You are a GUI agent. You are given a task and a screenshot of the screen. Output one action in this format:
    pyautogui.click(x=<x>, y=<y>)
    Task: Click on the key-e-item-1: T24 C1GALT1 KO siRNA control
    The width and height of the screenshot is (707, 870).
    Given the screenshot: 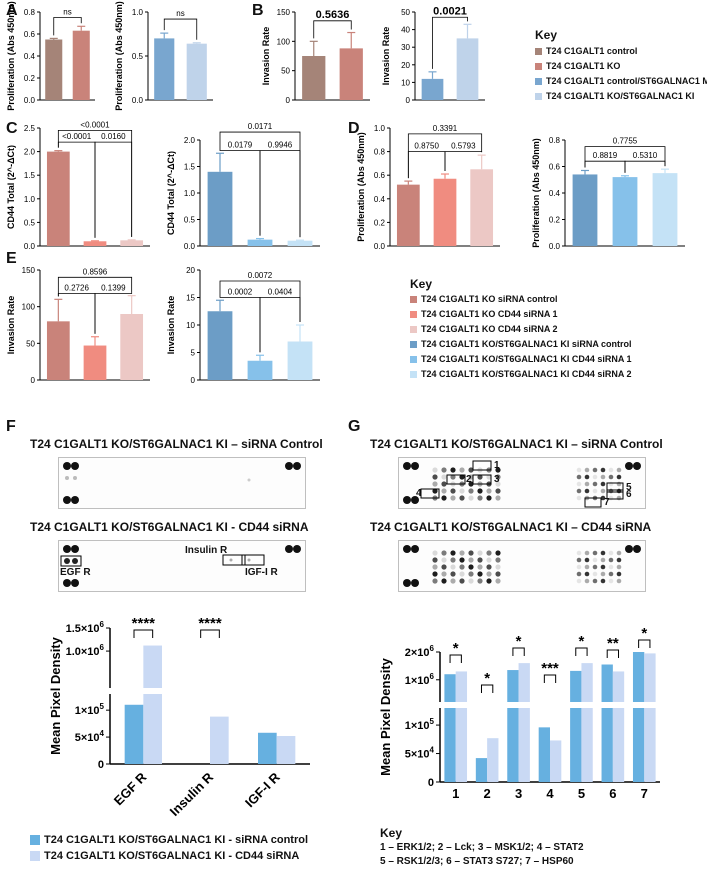 What is the action you would take?
    pyautogui.click(x=484, y=299)
    